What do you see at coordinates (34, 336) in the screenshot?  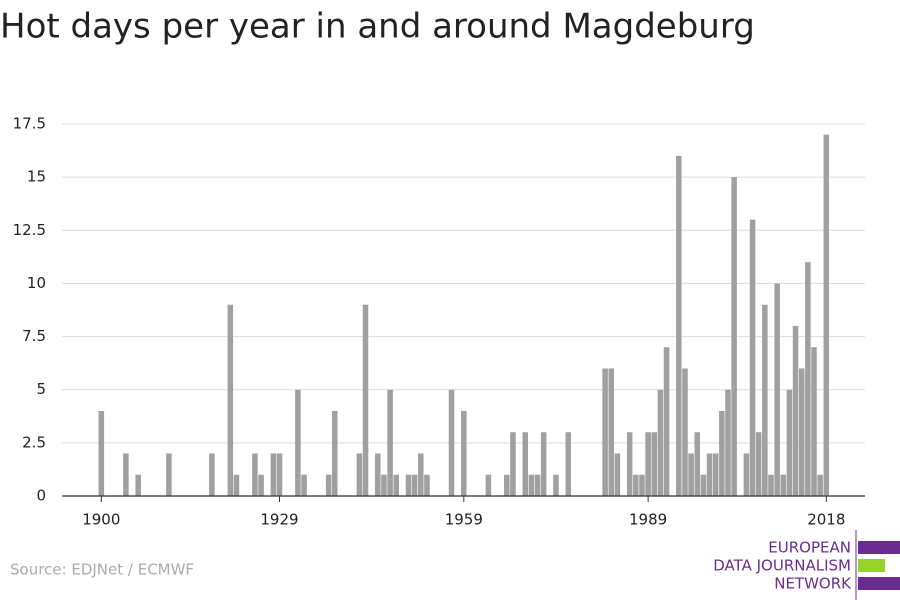 I see `y-tick-label: 7.5` at bounding box center [34, 336].